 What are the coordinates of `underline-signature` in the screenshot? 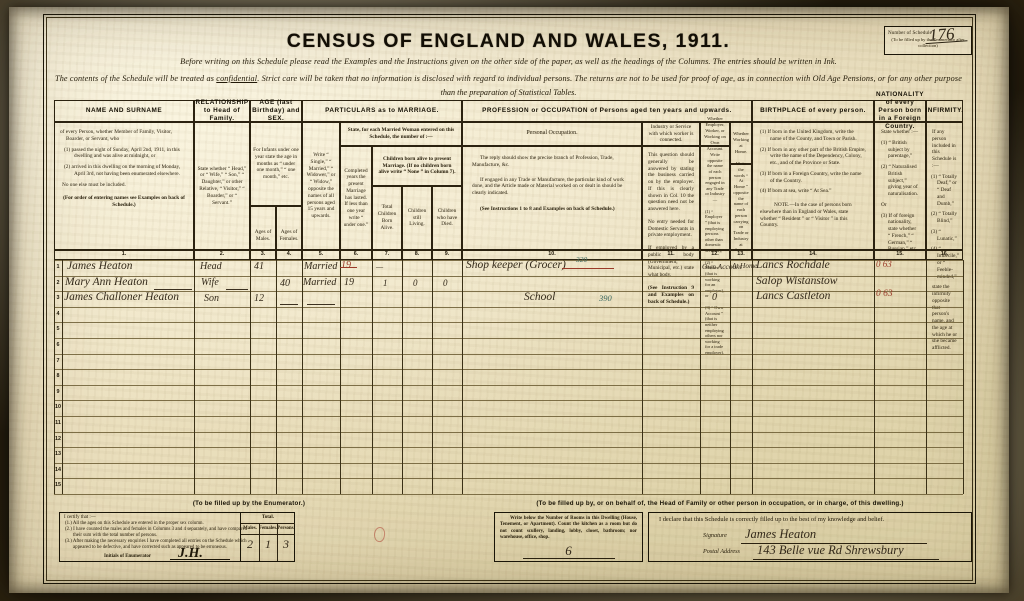 It's located at (834, 543).